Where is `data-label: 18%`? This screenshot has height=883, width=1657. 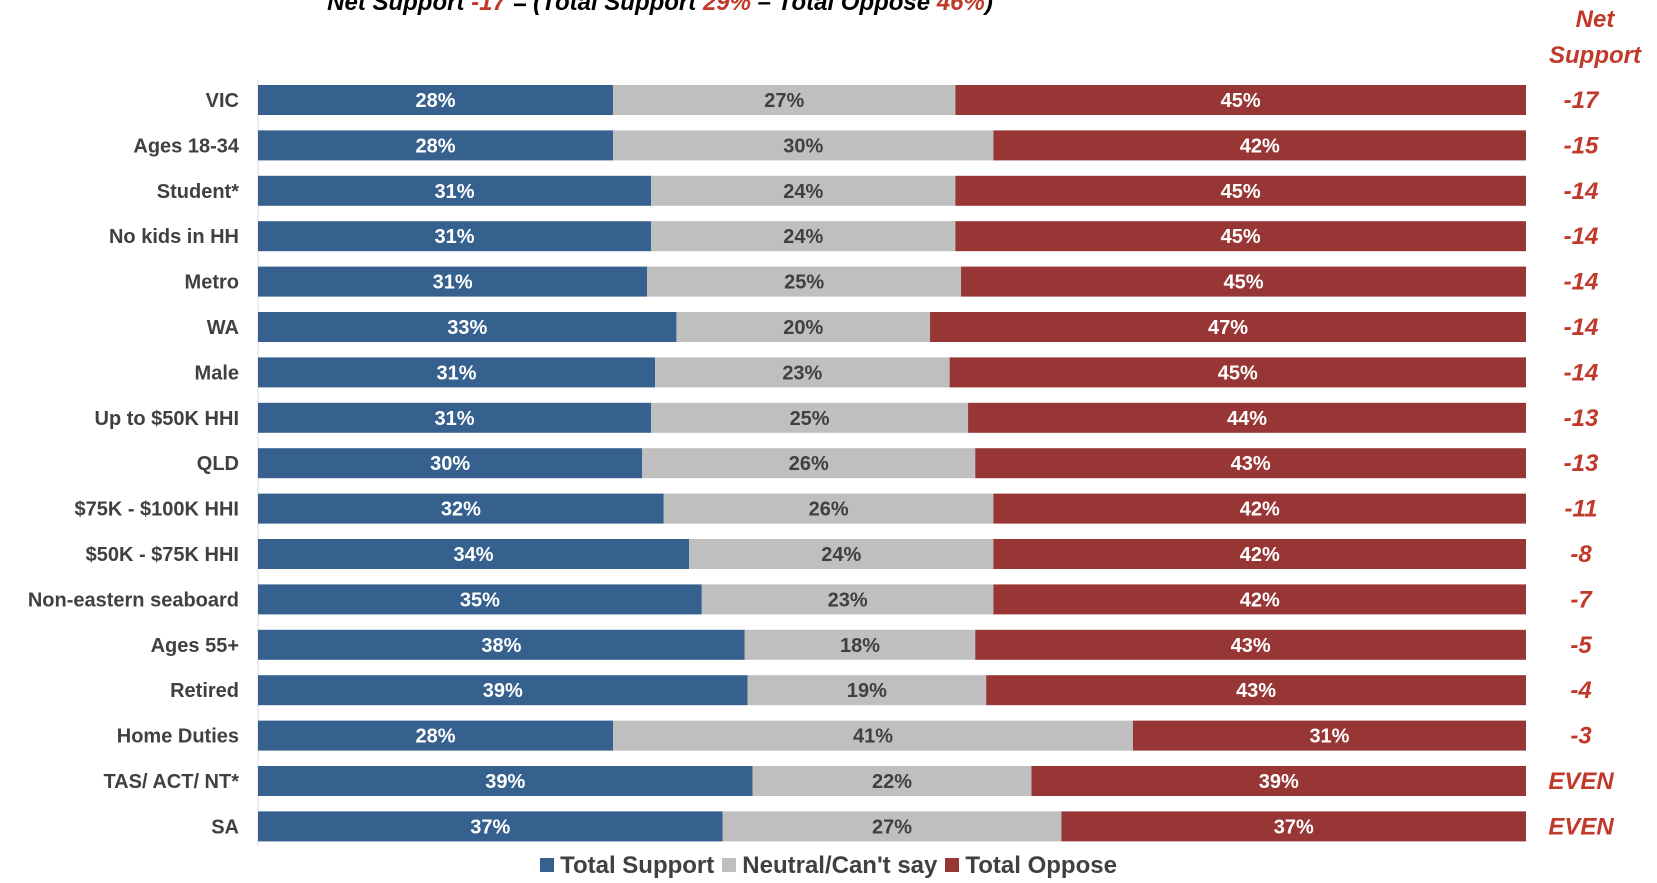 data-label: 18% is located at coordinates (860, 646).